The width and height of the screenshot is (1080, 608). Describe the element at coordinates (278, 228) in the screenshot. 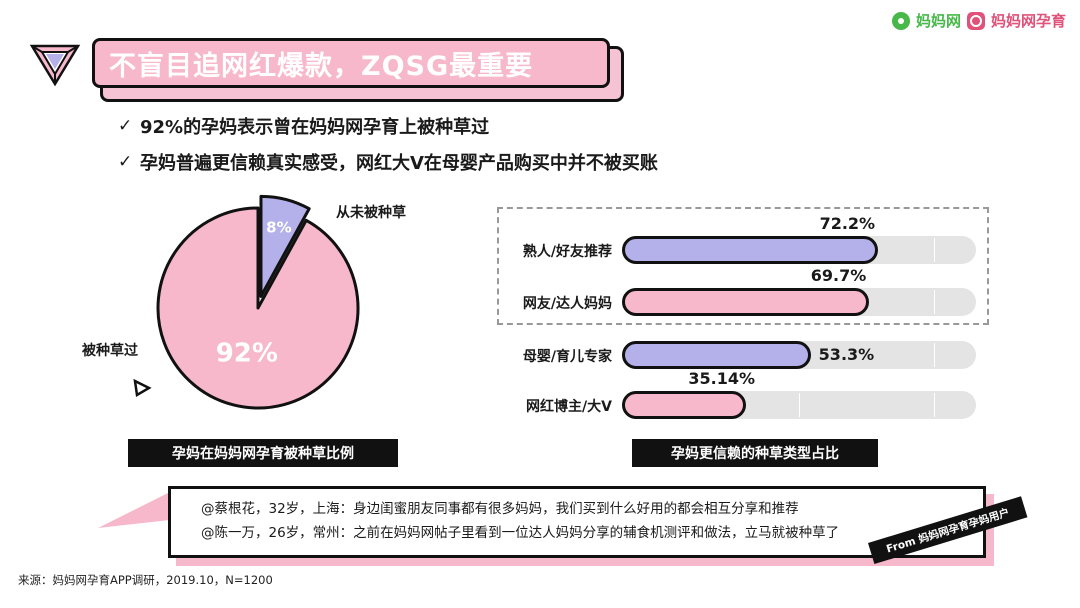

I see `pie-value-label-never: 8%` at that location.